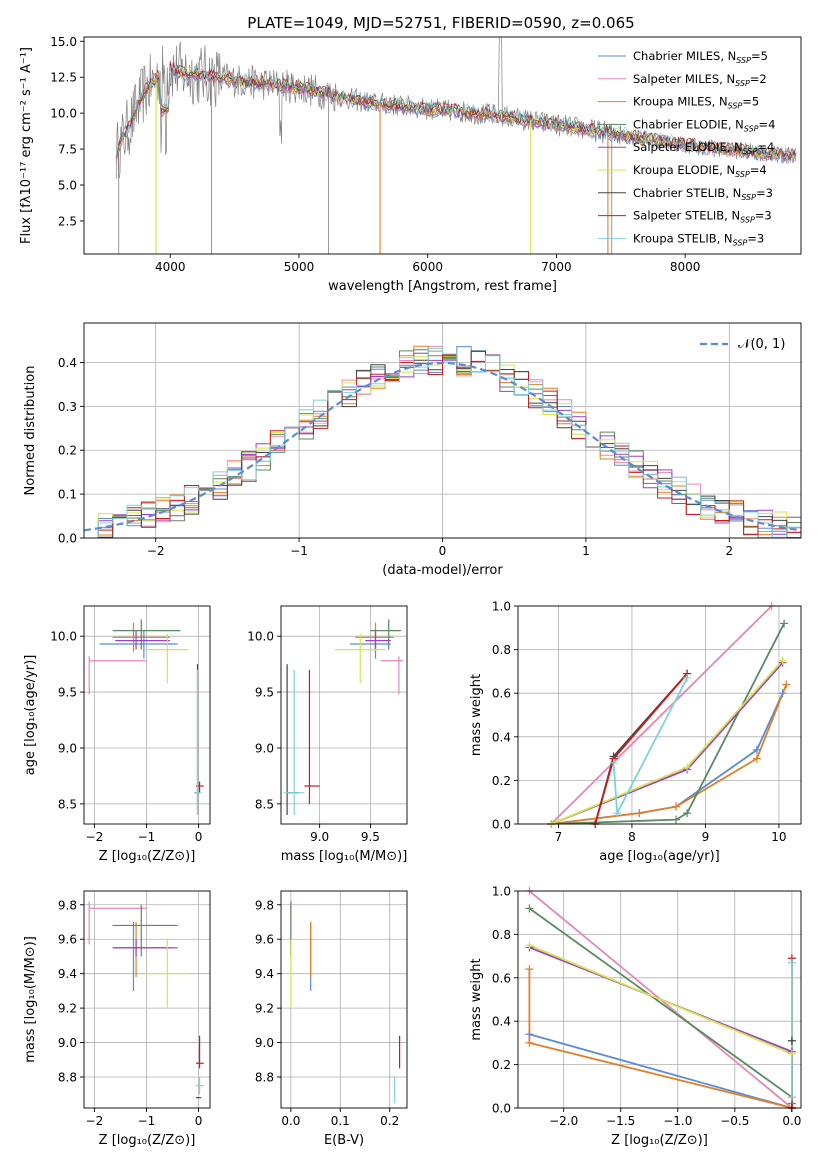  I want to click on series-line-kroupa-elodie, so click(661, 999).